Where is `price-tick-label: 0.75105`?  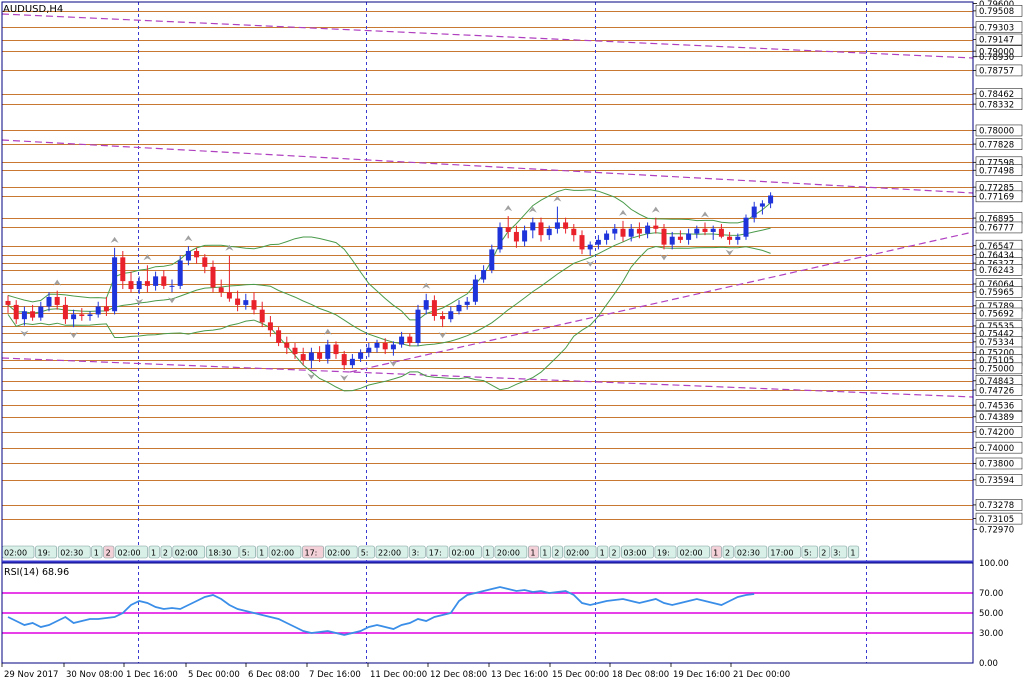 price-tick-label: 0.75105 is located at coordinates (996, 361).